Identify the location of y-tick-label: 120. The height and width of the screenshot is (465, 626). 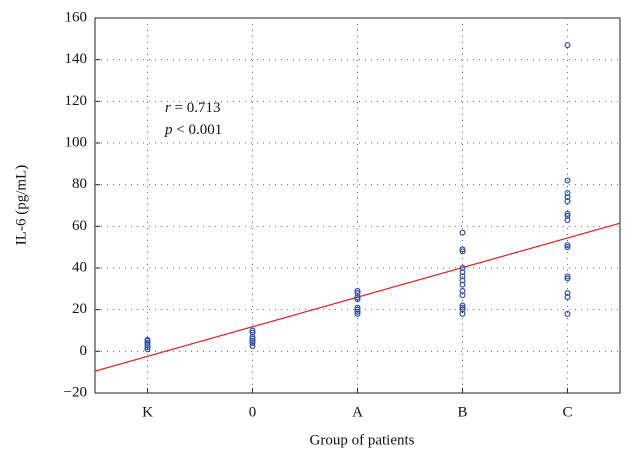
(76, 101).